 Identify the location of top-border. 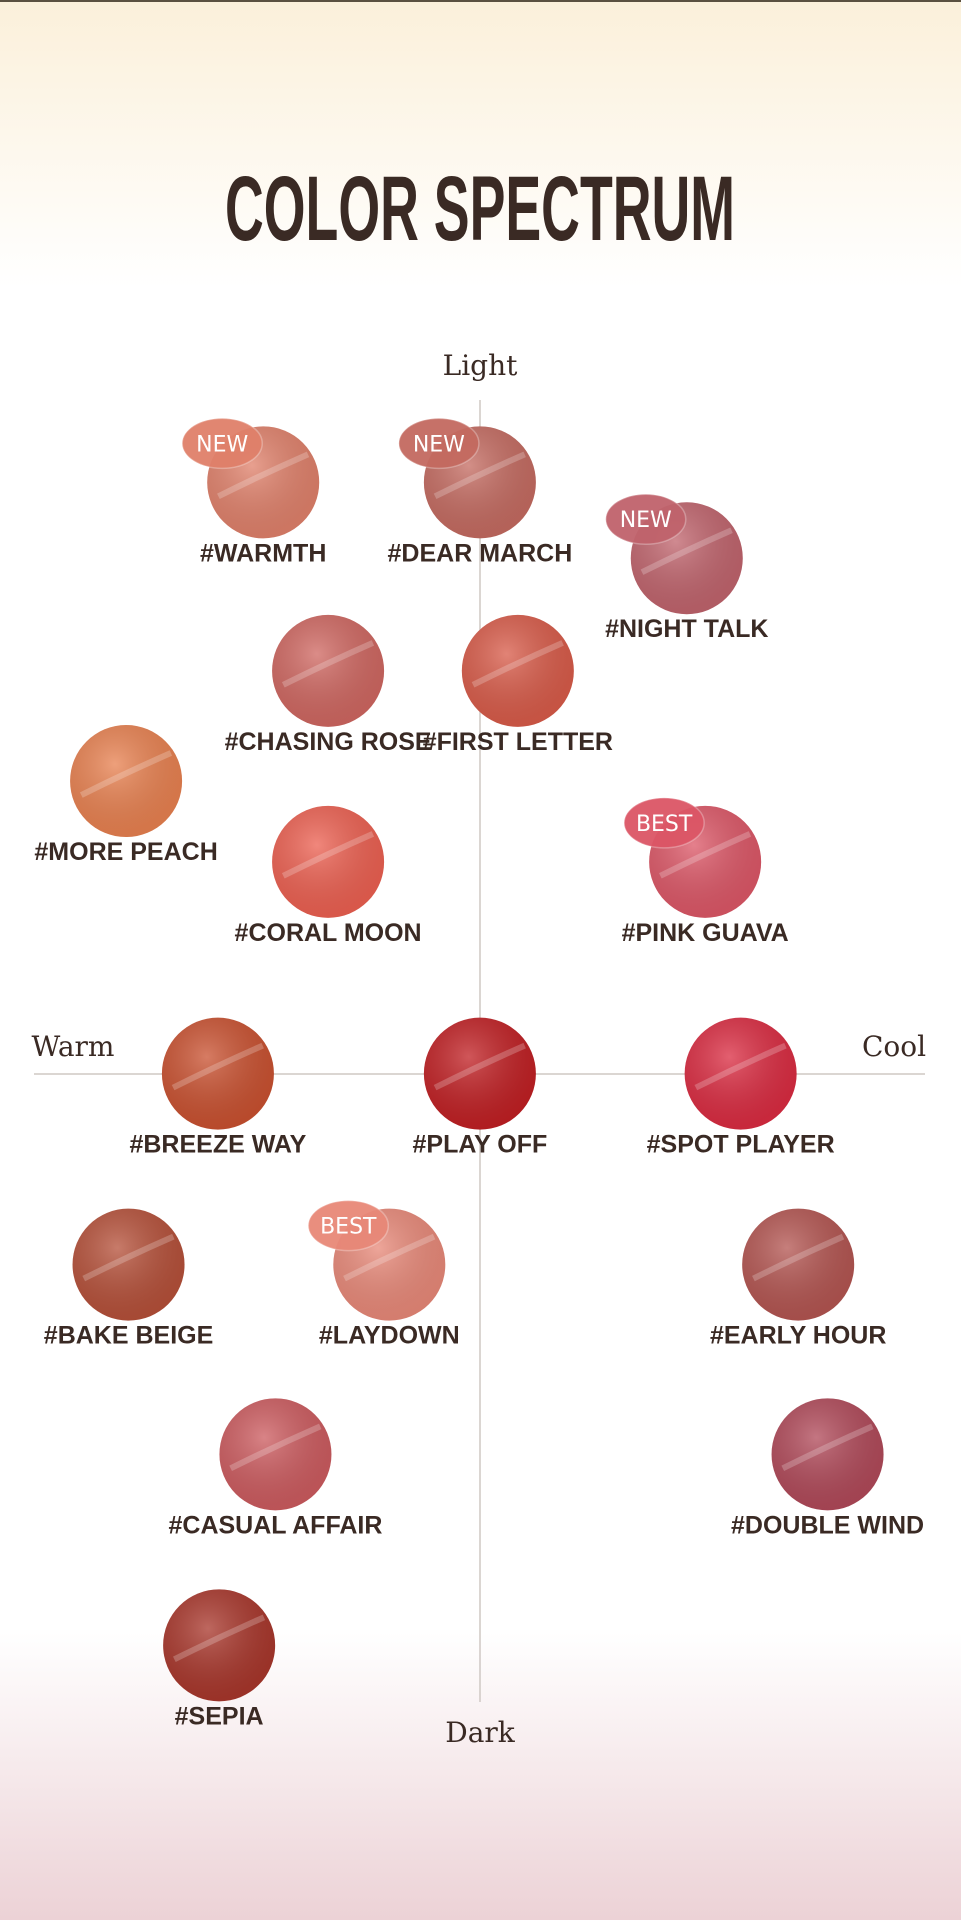
(480, 1).